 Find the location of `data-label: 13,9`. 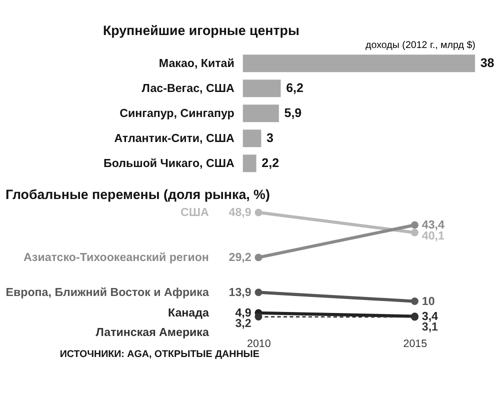

data-label: 13,9 is located at coordinates (240, 292).